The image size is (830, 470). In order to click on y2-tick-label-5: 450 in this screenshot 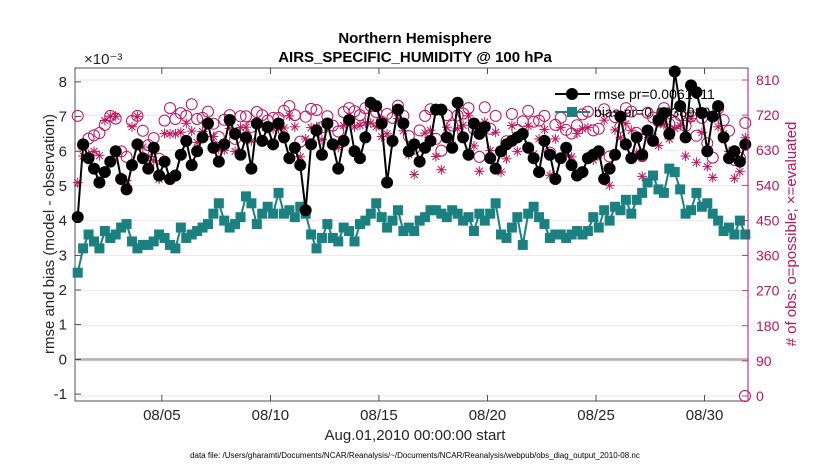, I will do `click(768, 220)`.